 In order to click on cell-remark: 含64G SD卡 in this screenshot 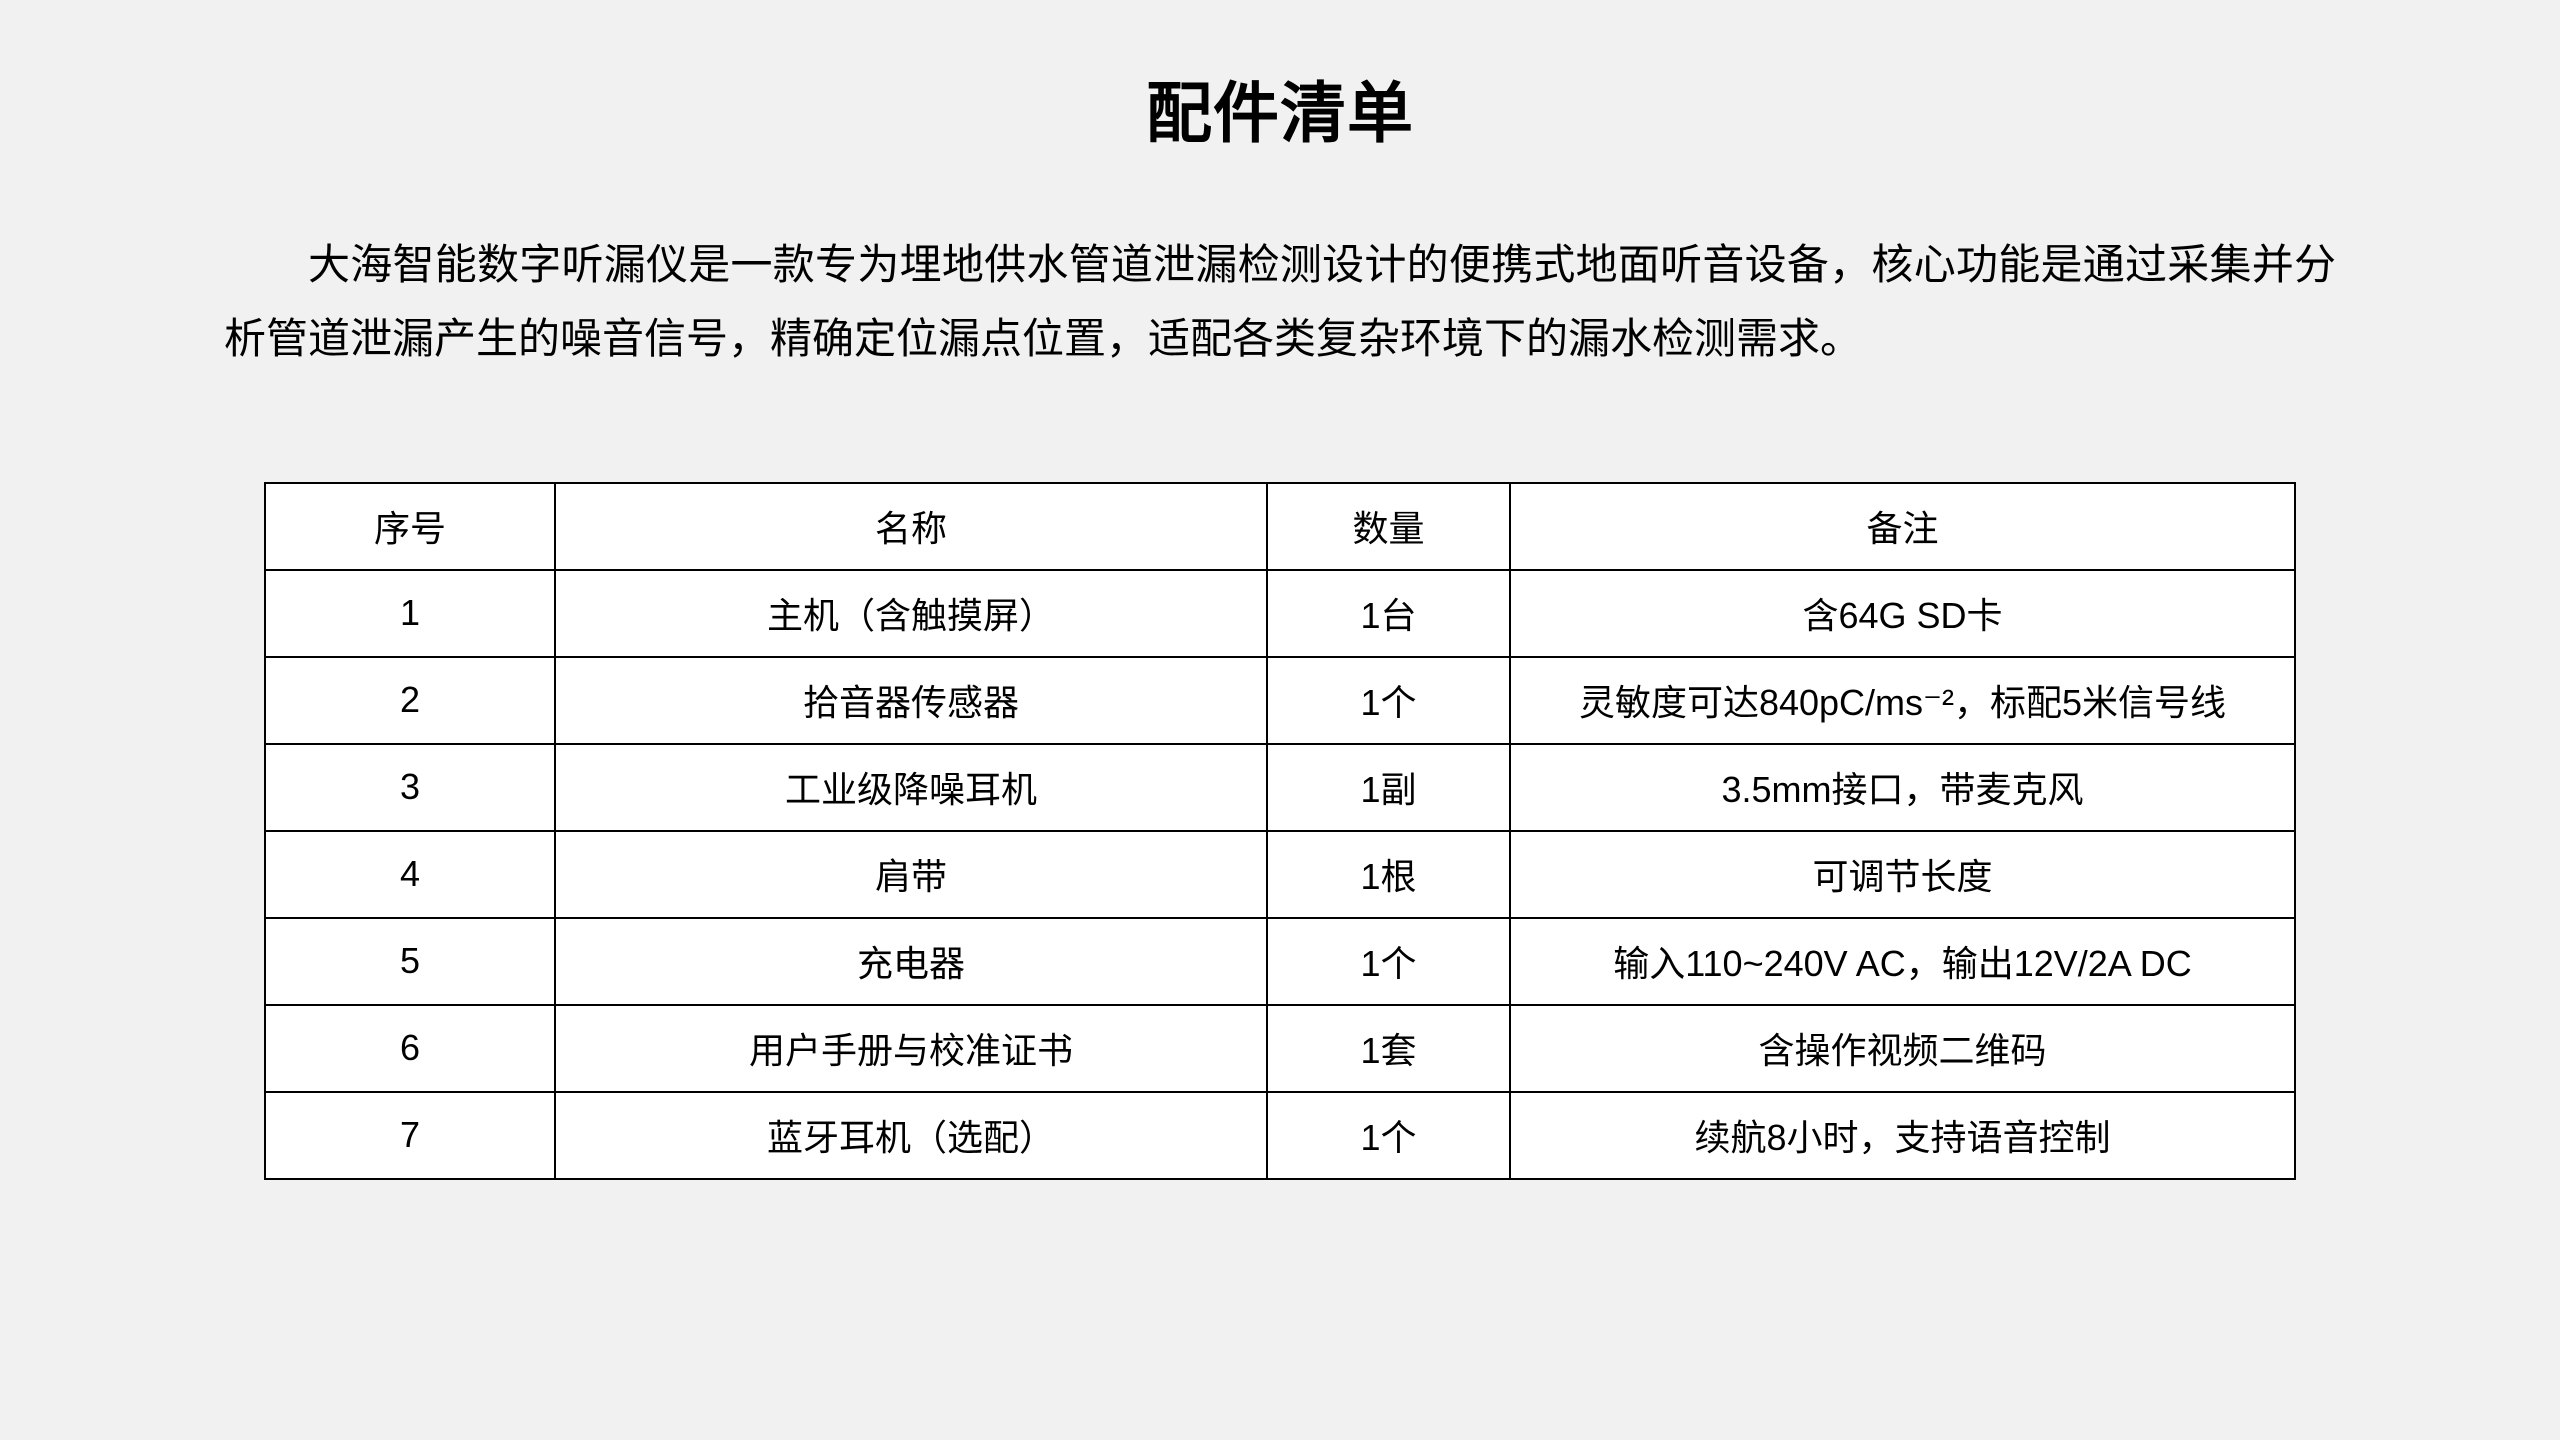, I will do `click(1902, 613)`.